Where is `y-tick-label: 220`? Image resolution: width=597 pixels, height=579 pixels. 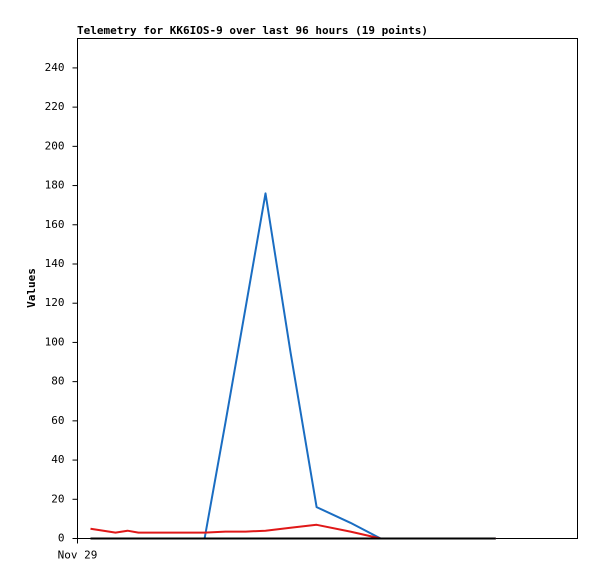 y-tick-label: 220 is located at coordinates (55, 106).